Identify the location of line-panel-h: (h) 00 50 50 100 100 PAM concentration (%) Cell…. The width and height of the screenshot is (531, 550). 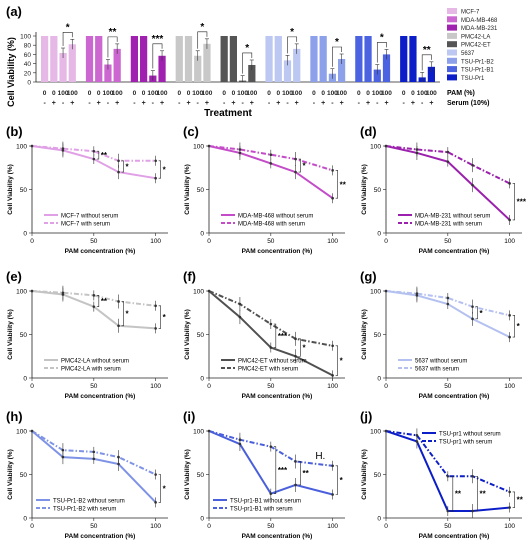
(87, 474).